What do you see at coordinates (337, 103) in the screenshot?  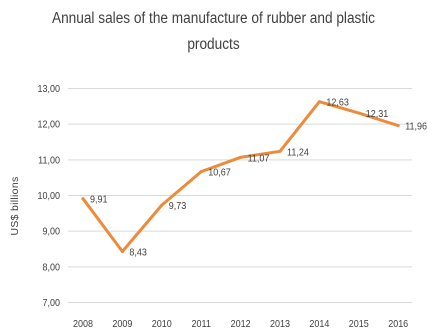 I see `data-label: 12,63` at bounding box center [337, 103].